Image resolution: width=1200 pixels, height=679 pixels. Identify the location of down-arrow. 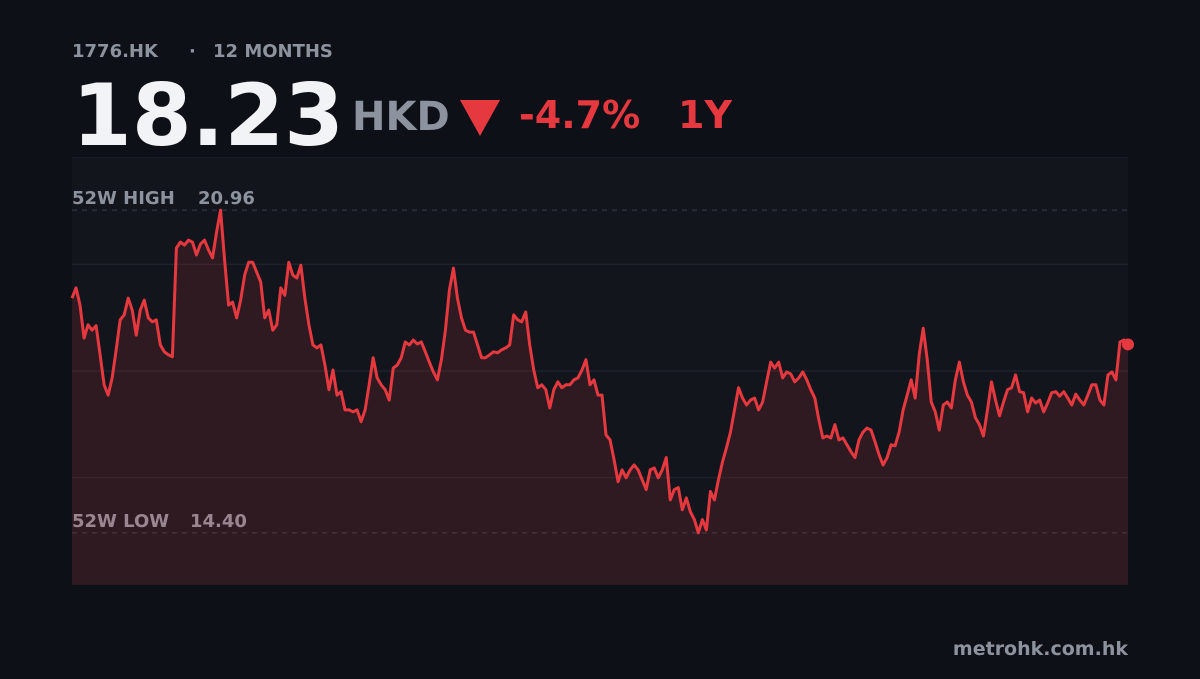
(480, 118).